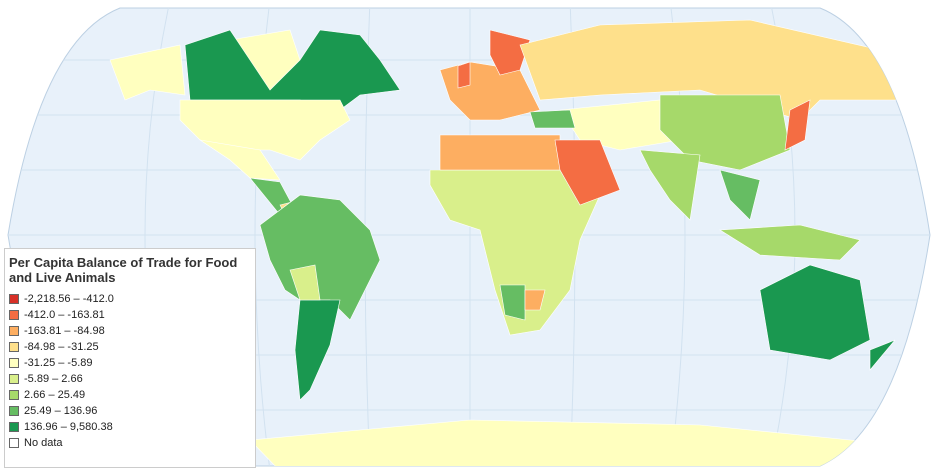 Image resolution: width=940 pixels, height=471 pixels. What do you see at coordinates (130, 363) in the screenshot?
I see `legend-item: -31.25 – -5.89` at bounding box center [130, 363].